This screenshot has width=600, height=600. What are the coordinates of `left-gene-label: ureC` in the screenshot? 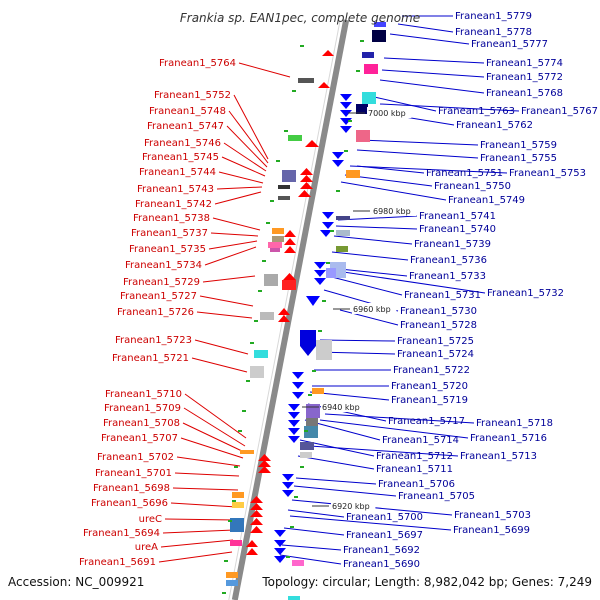 It's located at (150, 519).